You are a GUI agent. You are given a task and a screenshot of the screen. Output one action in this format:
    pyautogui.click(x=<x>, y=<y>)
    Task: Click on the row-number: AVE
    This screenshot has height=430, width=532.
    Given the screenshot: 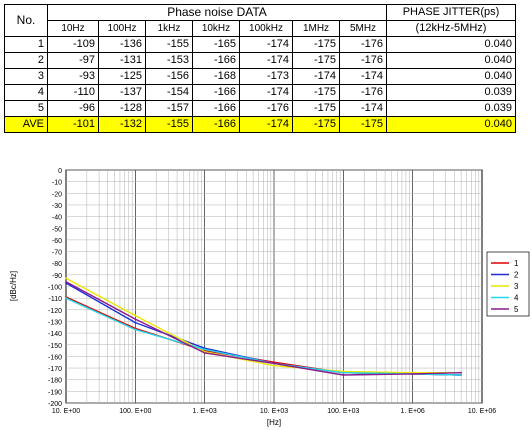 What is the action you would take?
    pyautogui.click(x=26, y=124)
    